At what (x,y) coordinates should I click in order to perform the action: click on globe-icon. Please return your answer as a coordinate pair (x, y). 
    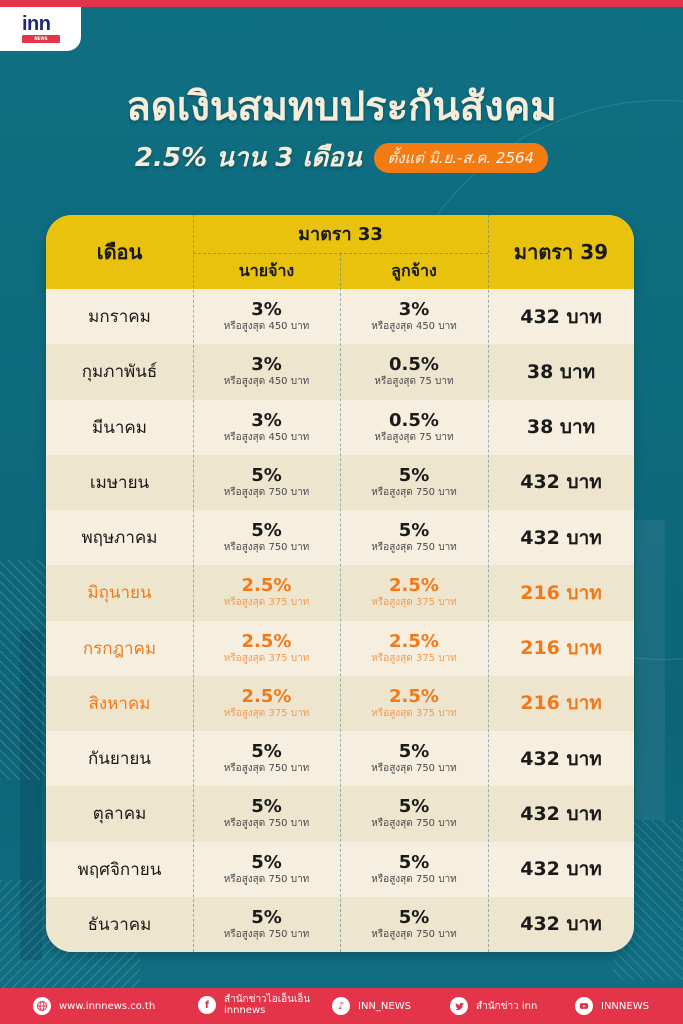
    Looking at the image, I should click on (42, 1006).